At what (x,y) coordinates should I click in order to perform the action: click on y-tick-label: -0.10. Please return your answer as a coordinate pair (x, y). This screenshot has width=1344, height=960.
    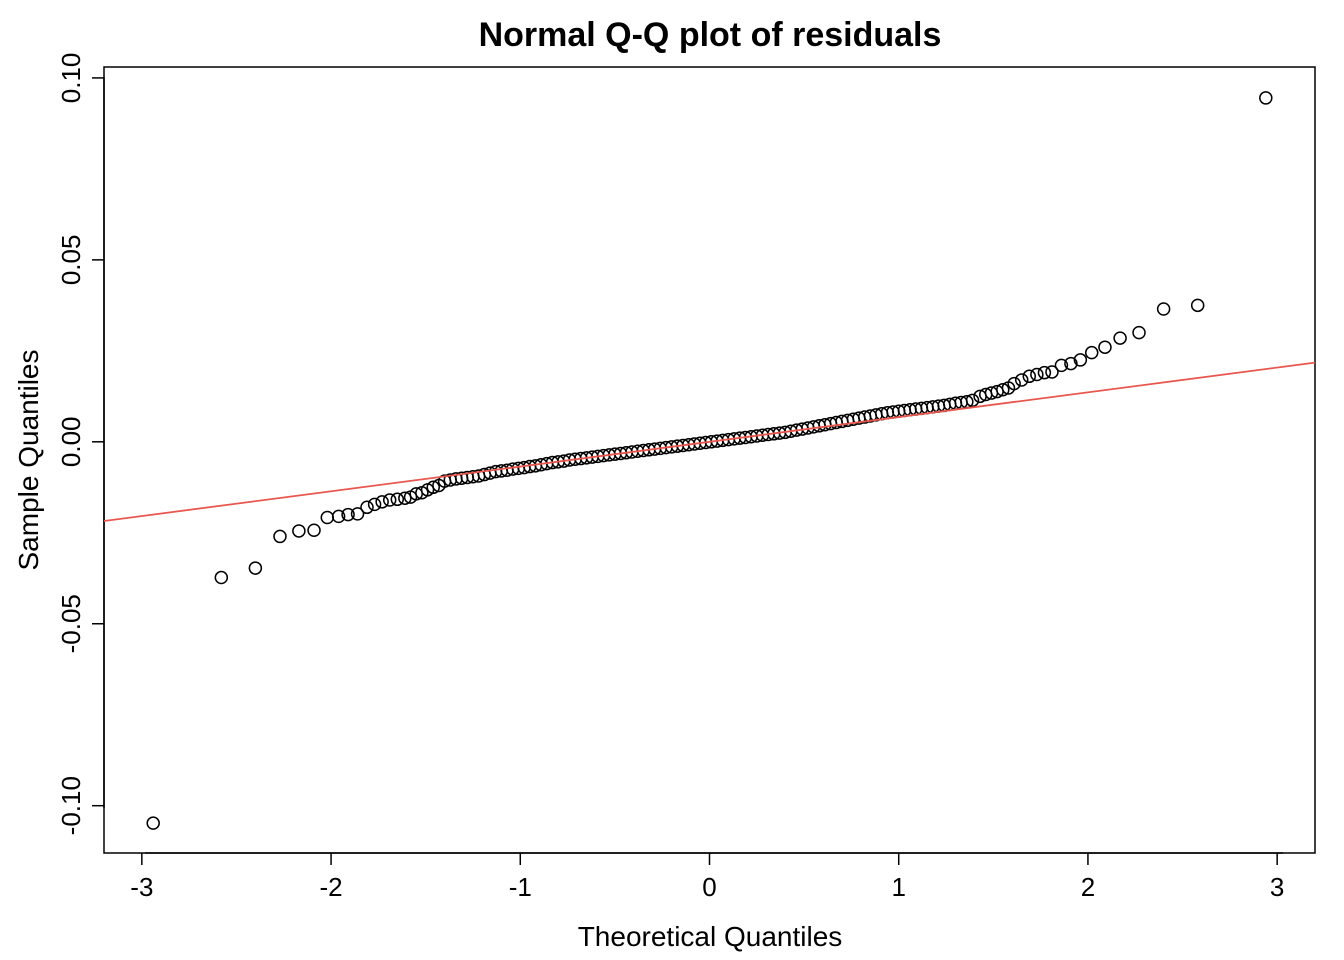
    Looking at the image, I should click on (71, 805).